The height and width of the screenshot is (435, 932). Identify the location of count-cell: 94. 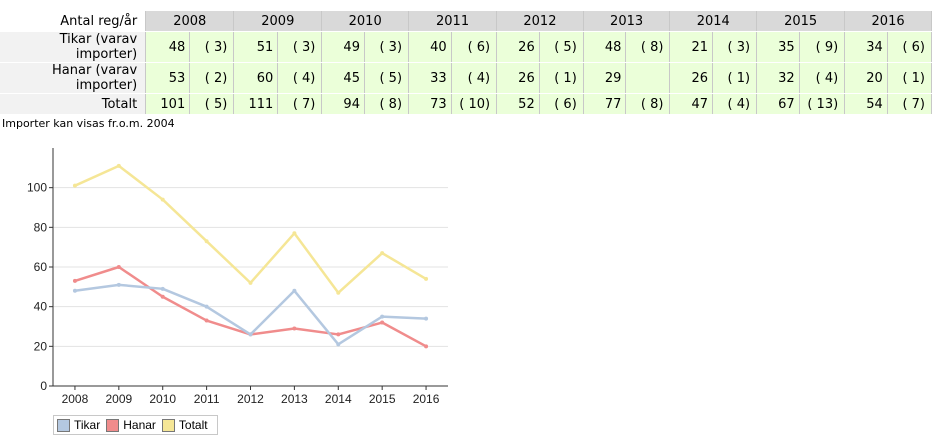
(343, 104).